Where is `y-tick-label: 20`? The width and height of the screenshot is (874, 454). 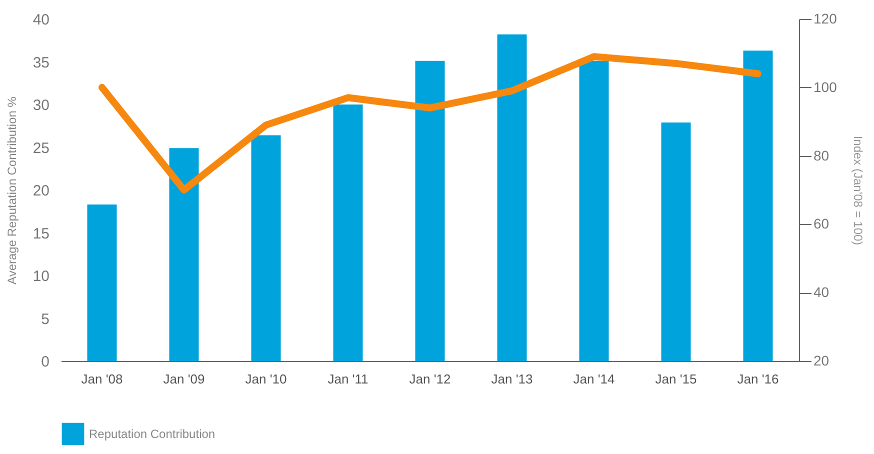
y-tick-label: 20 is located at coordinates (41, 191).